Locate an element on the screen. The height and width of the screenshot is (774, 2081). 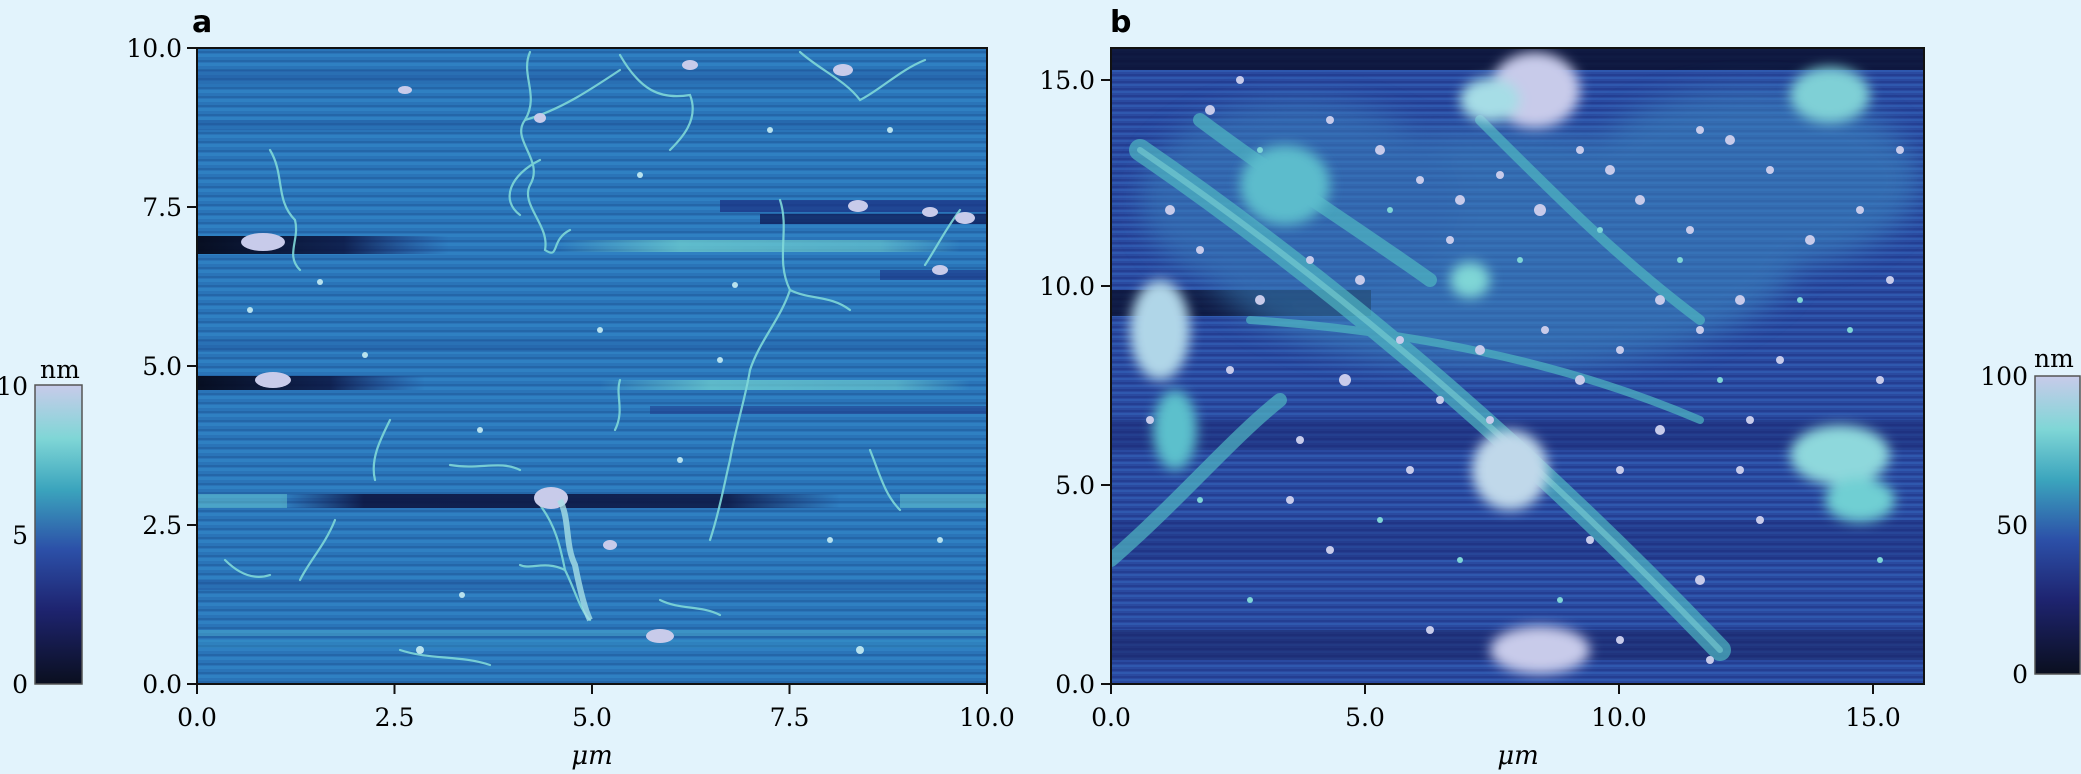
colorbar-b-unit: nm is located at coordinates (2054, 358).